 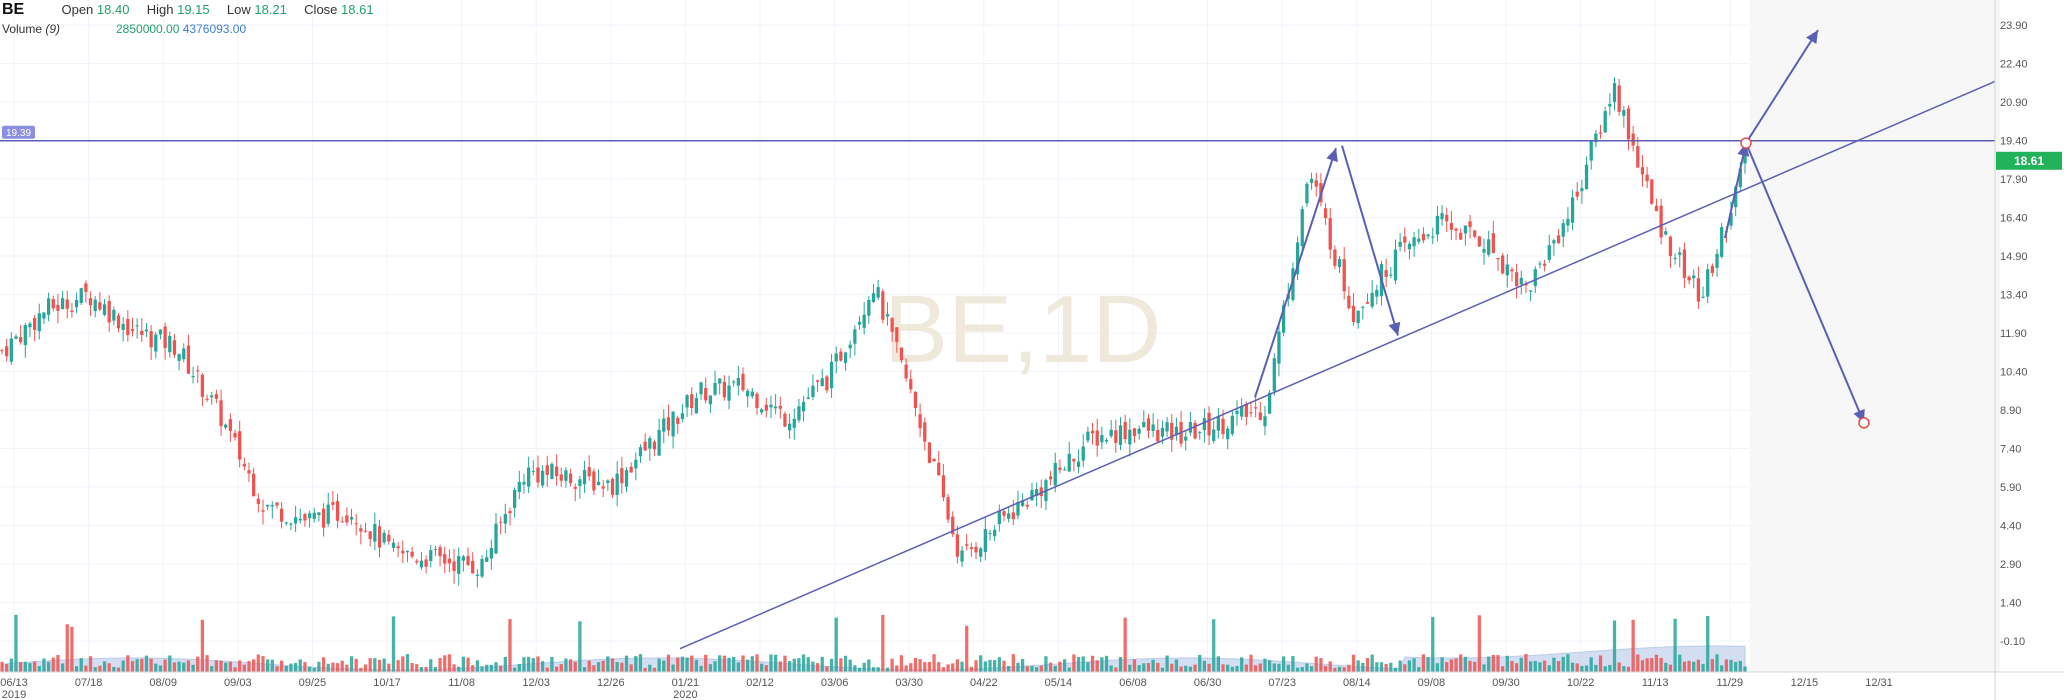 What do you see at coordinates (13, 9) in the screenshot?
I see `symbol-label: BE` at bounding box center [13, 9].